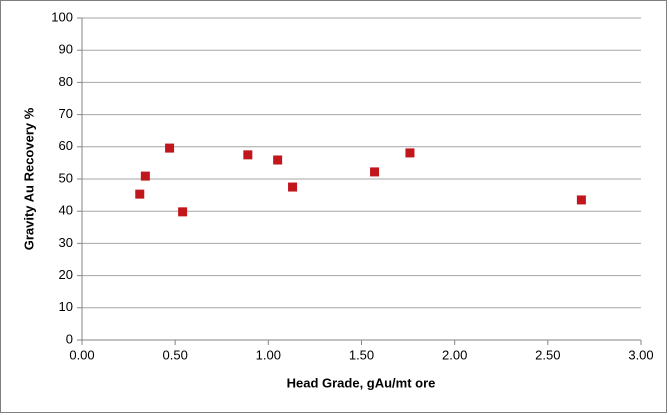  I want to click on y-tick-label: 60, so click(66, 145).